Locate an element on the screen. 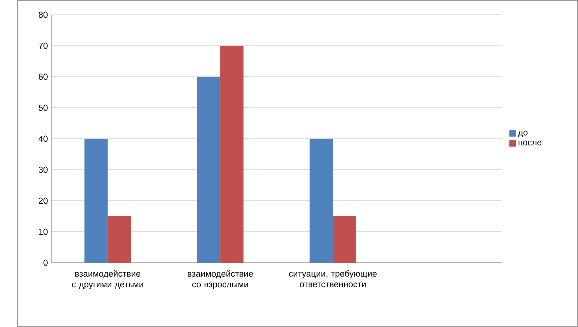 This screenshot has height=327, width=578. y-tick-label: 70 is located at coordinates (43, 45).